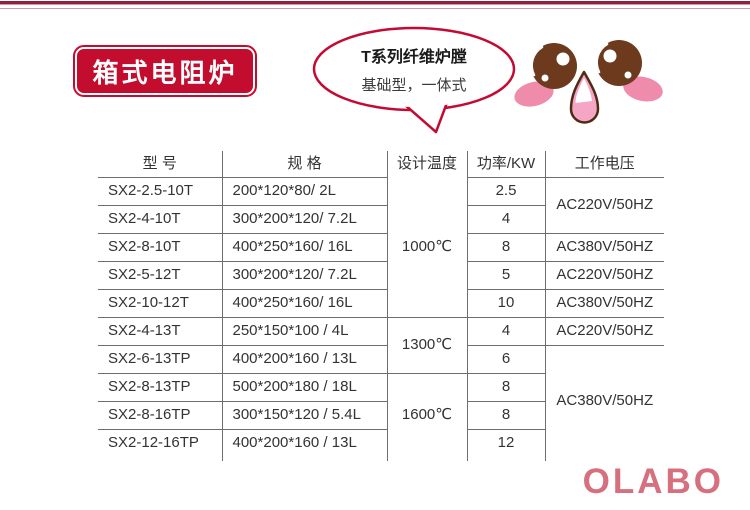 The height and width of the screenshot is (510, 750). I want to click on title-badge-label: 箱式电阻炉, so click(165, 72).